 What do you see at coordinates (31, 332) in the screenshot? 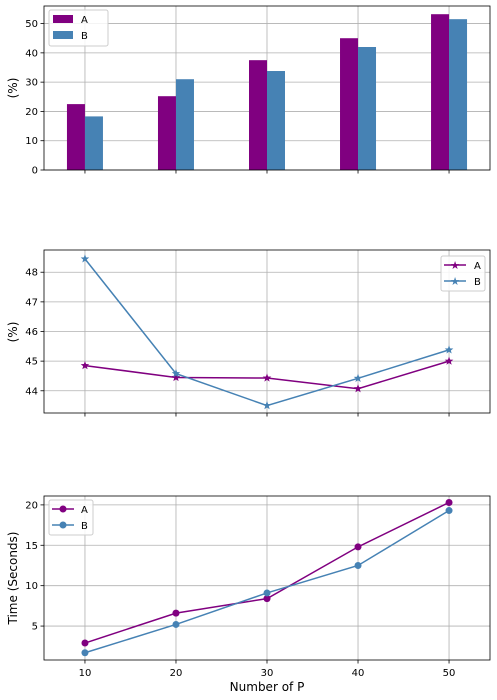
I see `y-tick-label: 46` at bounding box center [31, 332].